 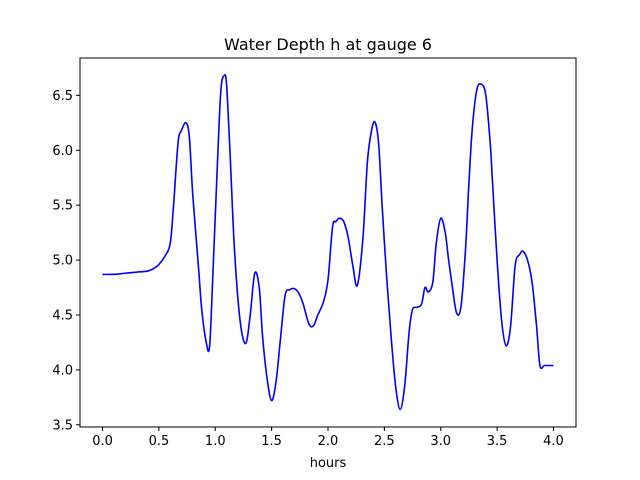 What do you see at coordinates (328, 463) in the screenshot?
I see `x-axis-label: hours` at bounding box center [328, 463].